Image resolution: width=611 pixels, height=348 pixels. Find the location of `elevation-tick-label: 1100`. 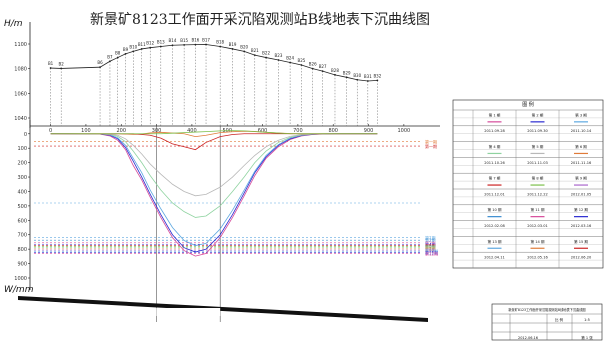

elevation-tick-label: 1100 is located at coordinates (20, 45).